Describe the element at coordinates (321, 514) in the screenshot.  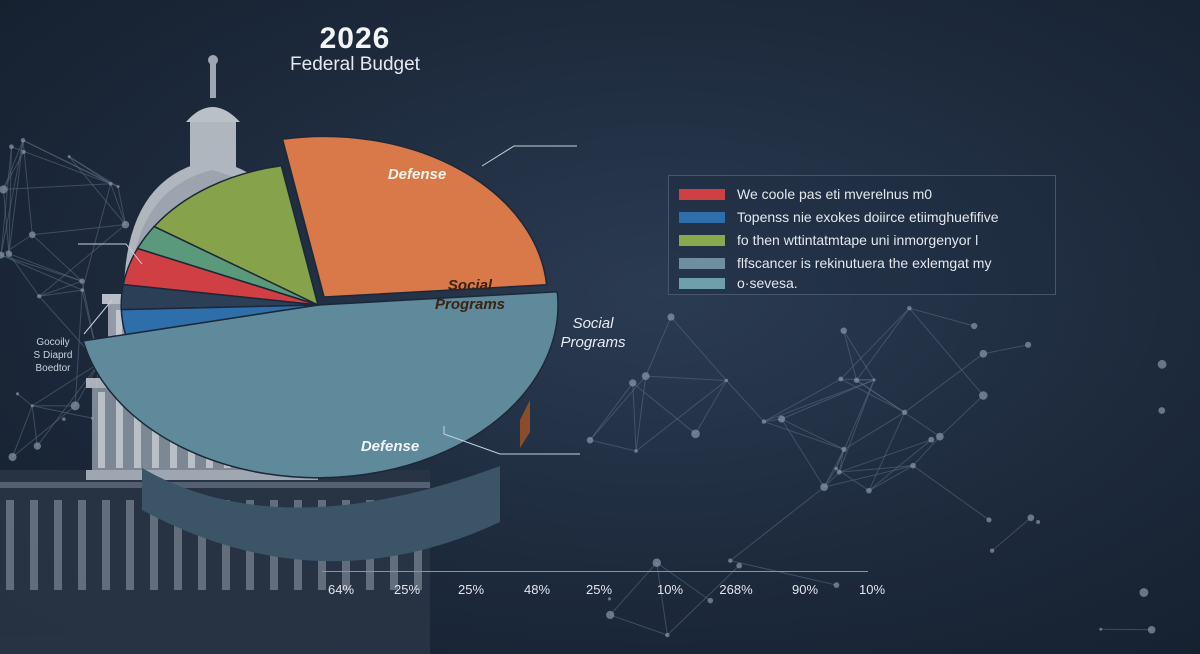
I see `pie-depth` at that location.